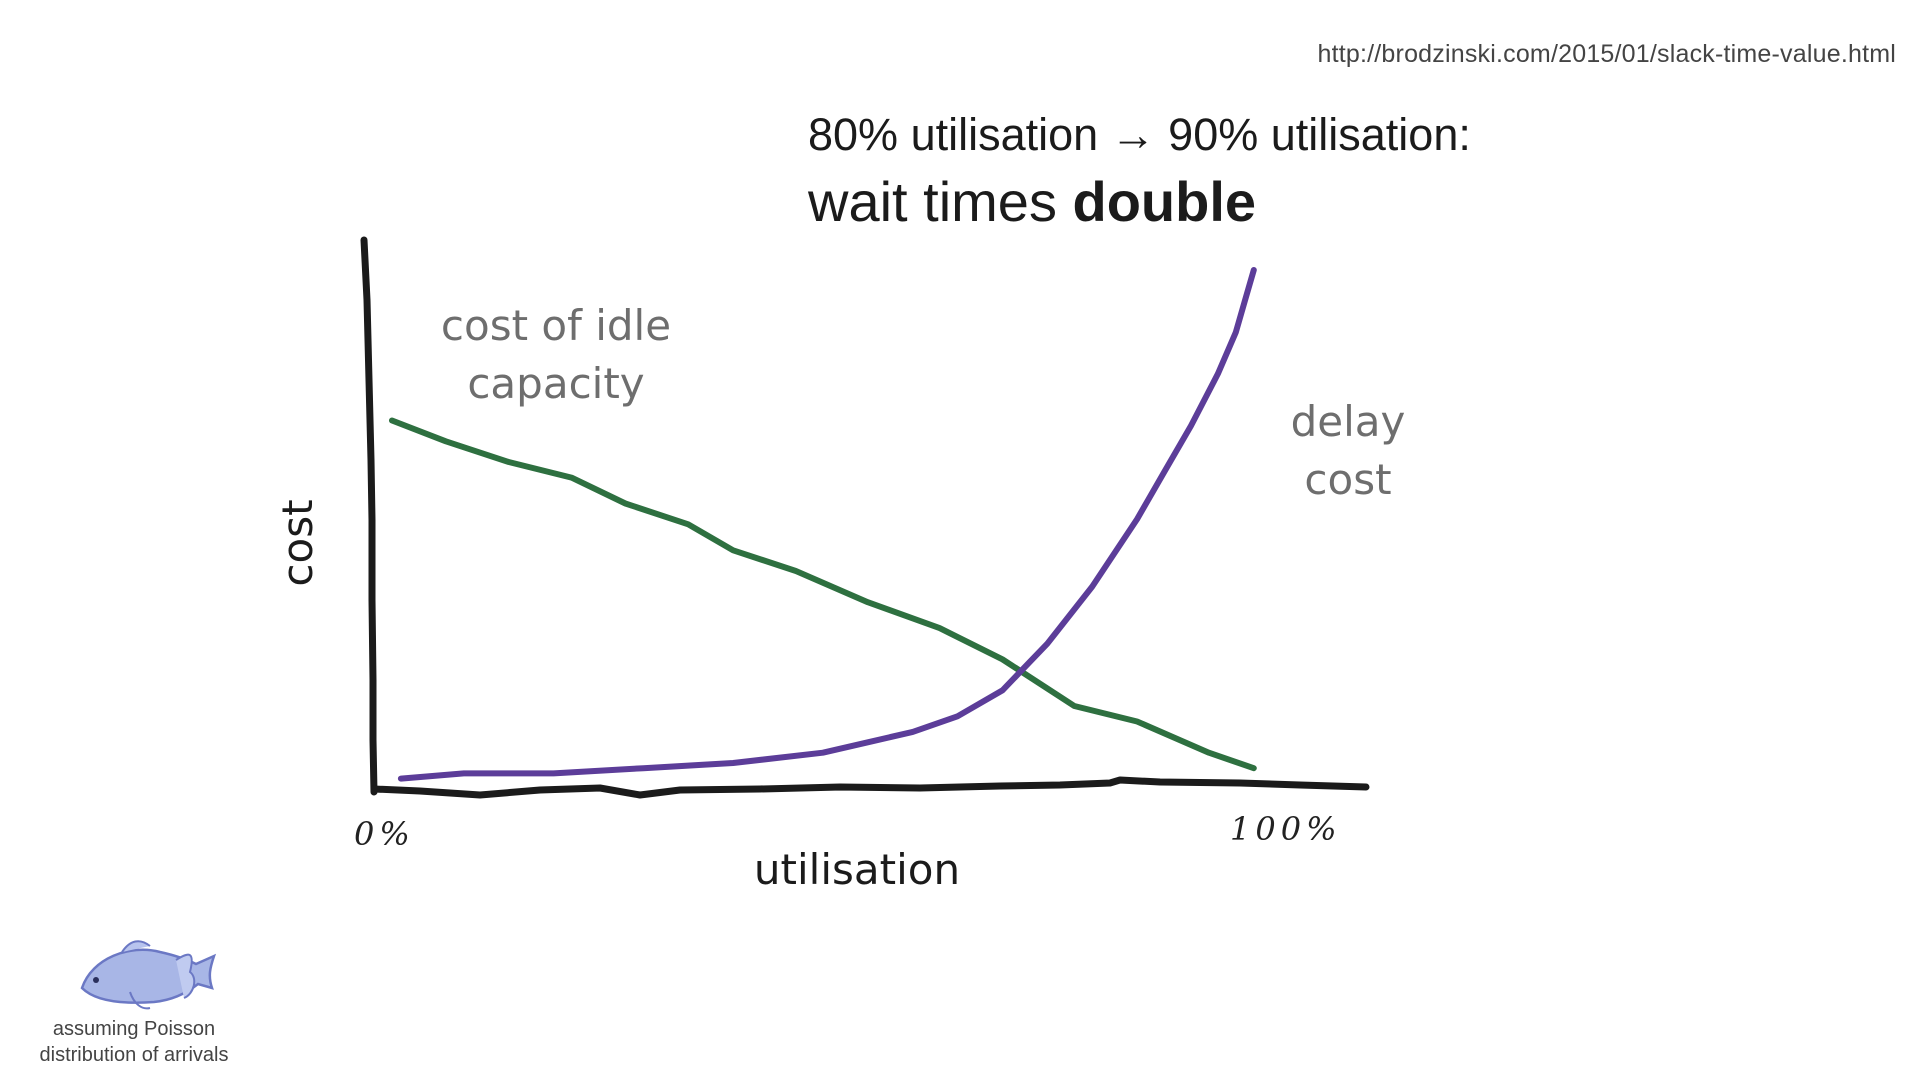  What do you see at coordinates (1348, 421) in the screenshot?
I see `series-label-delay-line-1: delay` at bounding box center [1348, 421].